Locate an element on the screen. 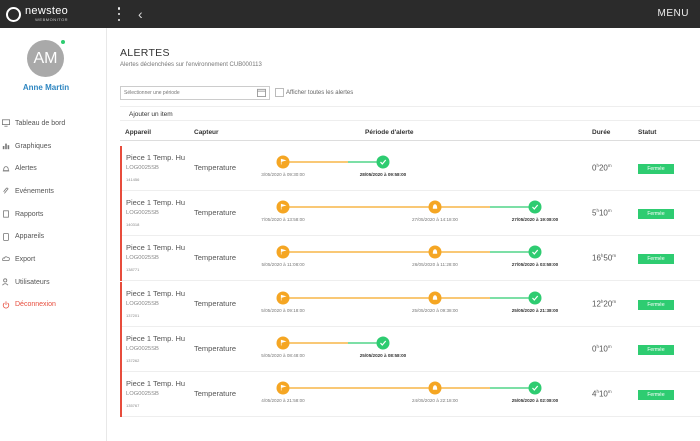  show-all-checkbox is located at coordinates (279, 92).